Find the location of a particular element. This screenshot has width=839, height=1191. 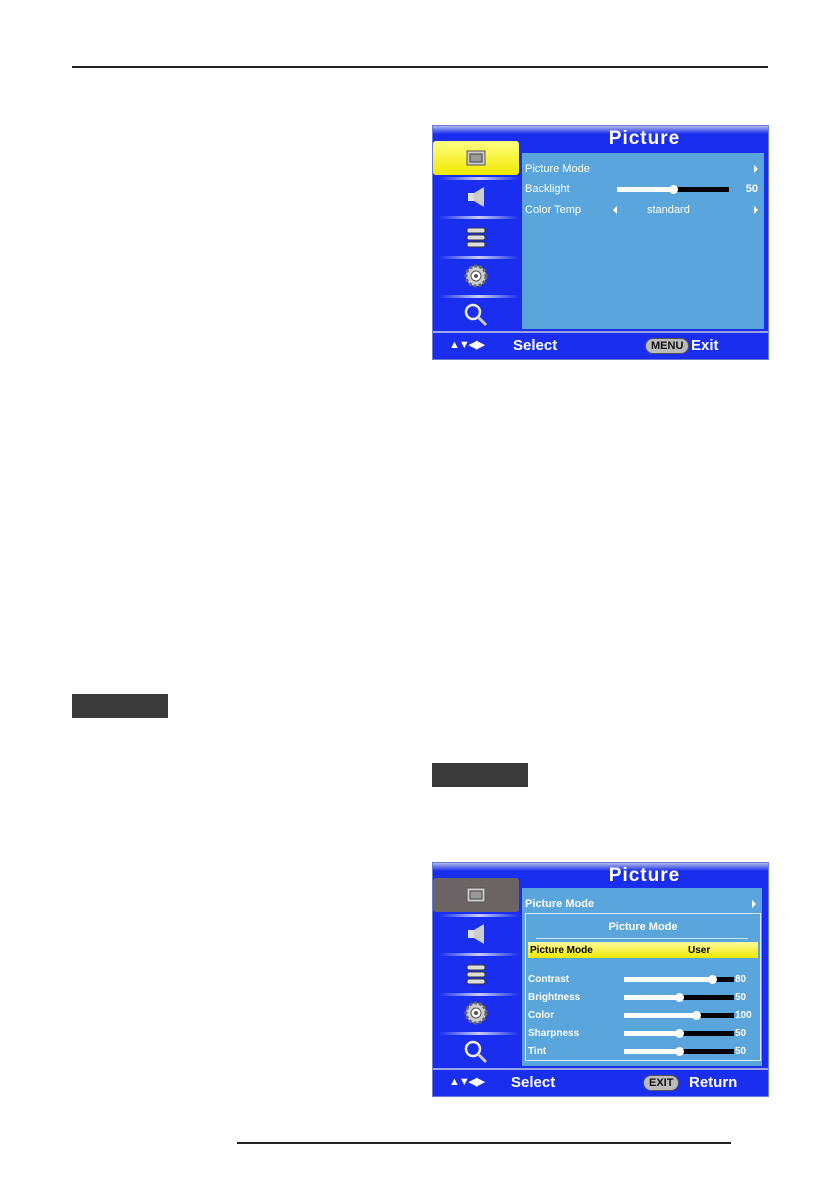

exit-key: EXIT is located at coordinates (661, 1083).